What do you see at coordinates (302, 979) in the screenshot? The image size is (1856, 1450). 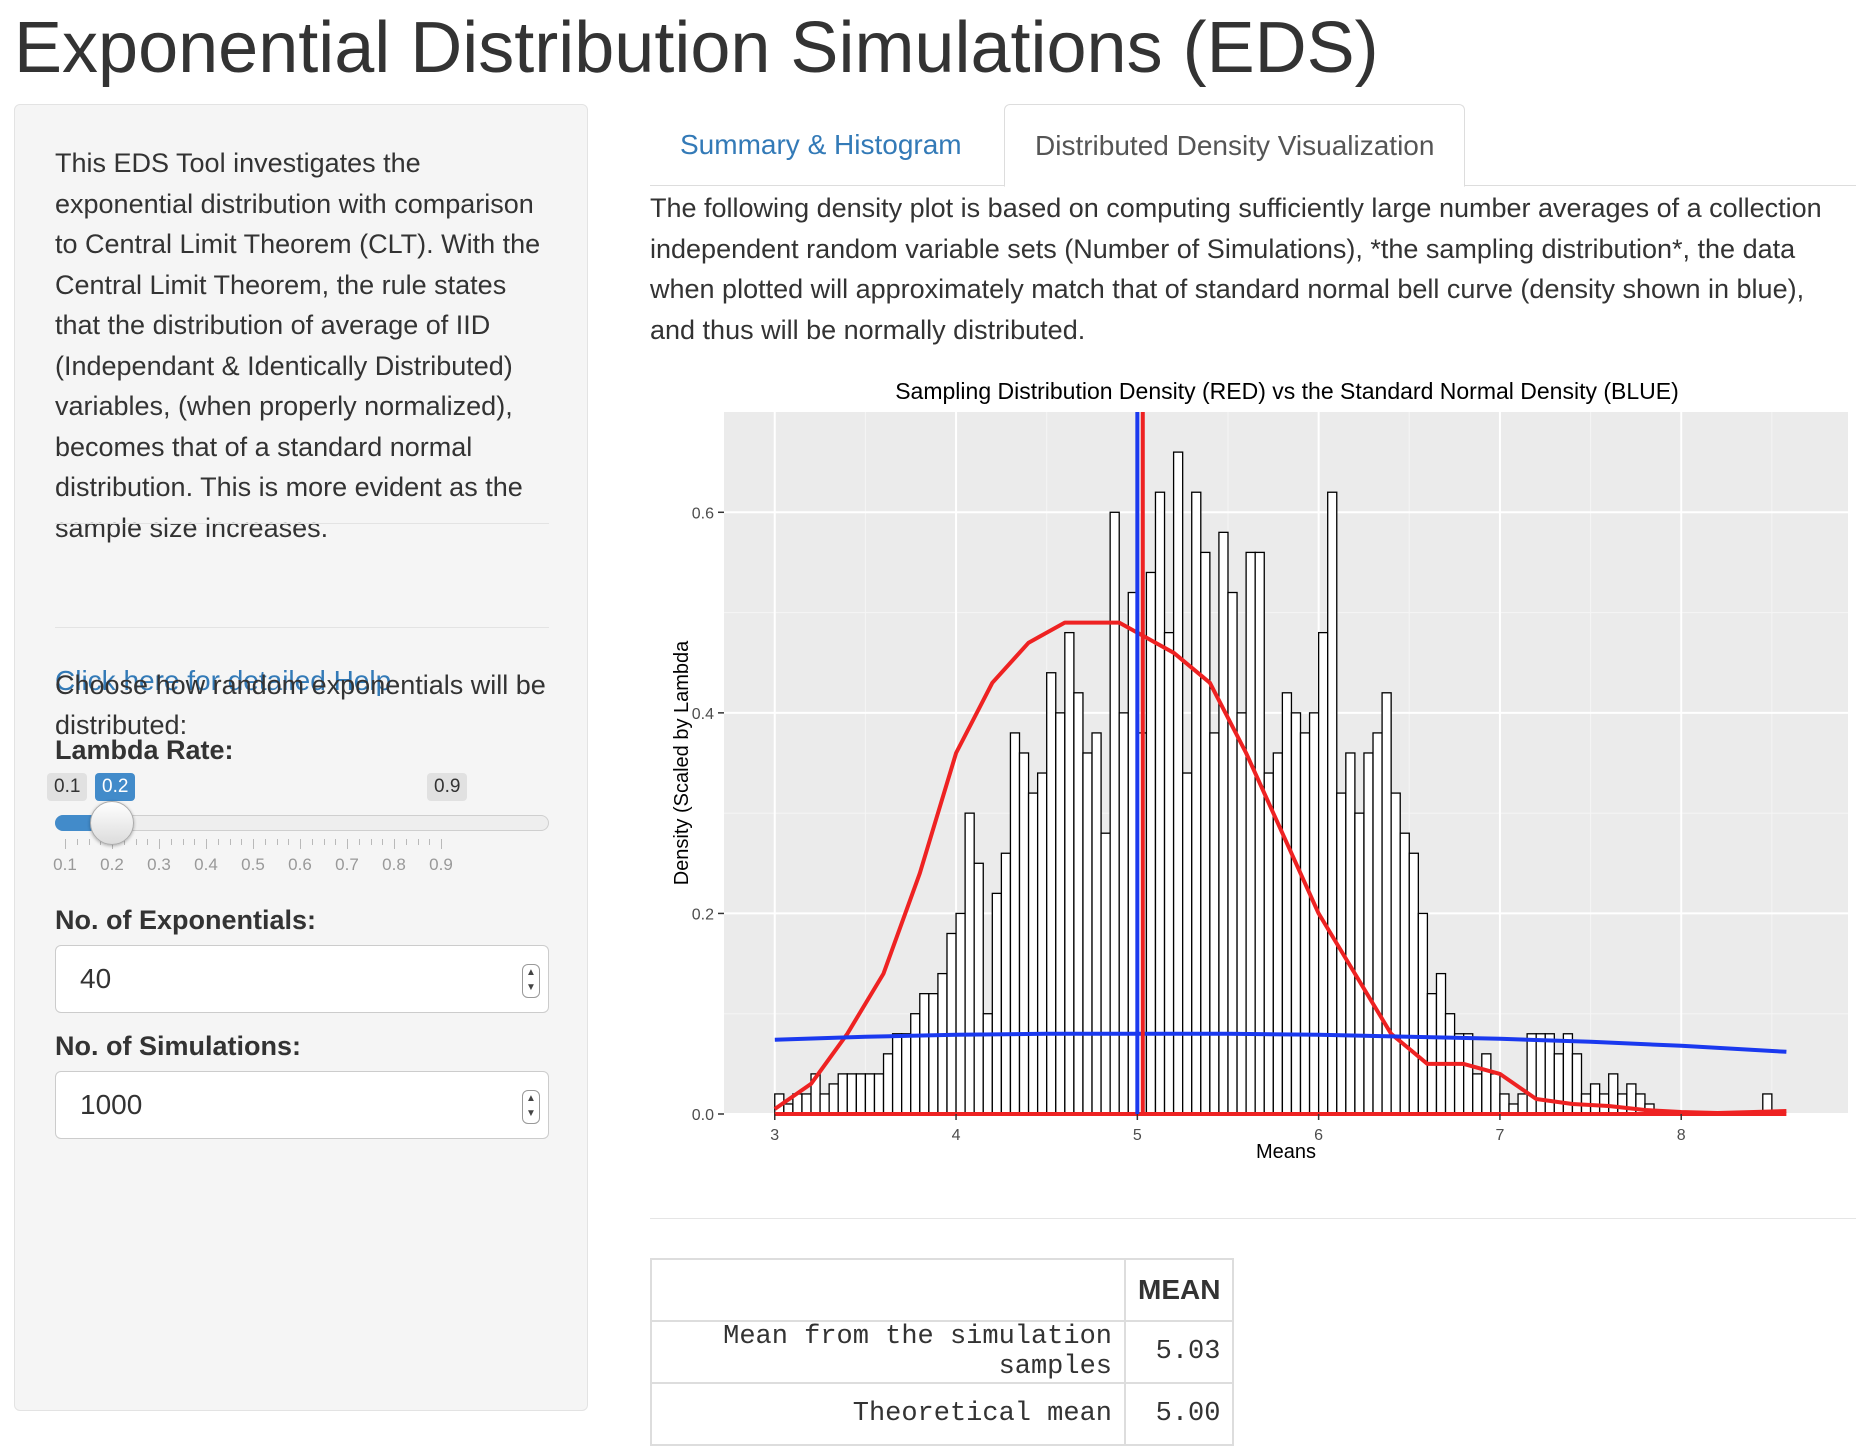 I see `exponentials-input: 40 ▲ ▼` at bounding box center [302, 979].